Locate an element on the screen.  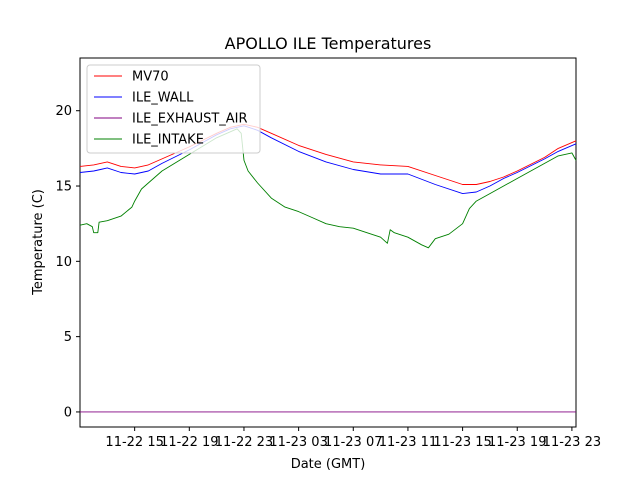
x-tick-label: 11-22 23 is located at coordinates (244, 442).